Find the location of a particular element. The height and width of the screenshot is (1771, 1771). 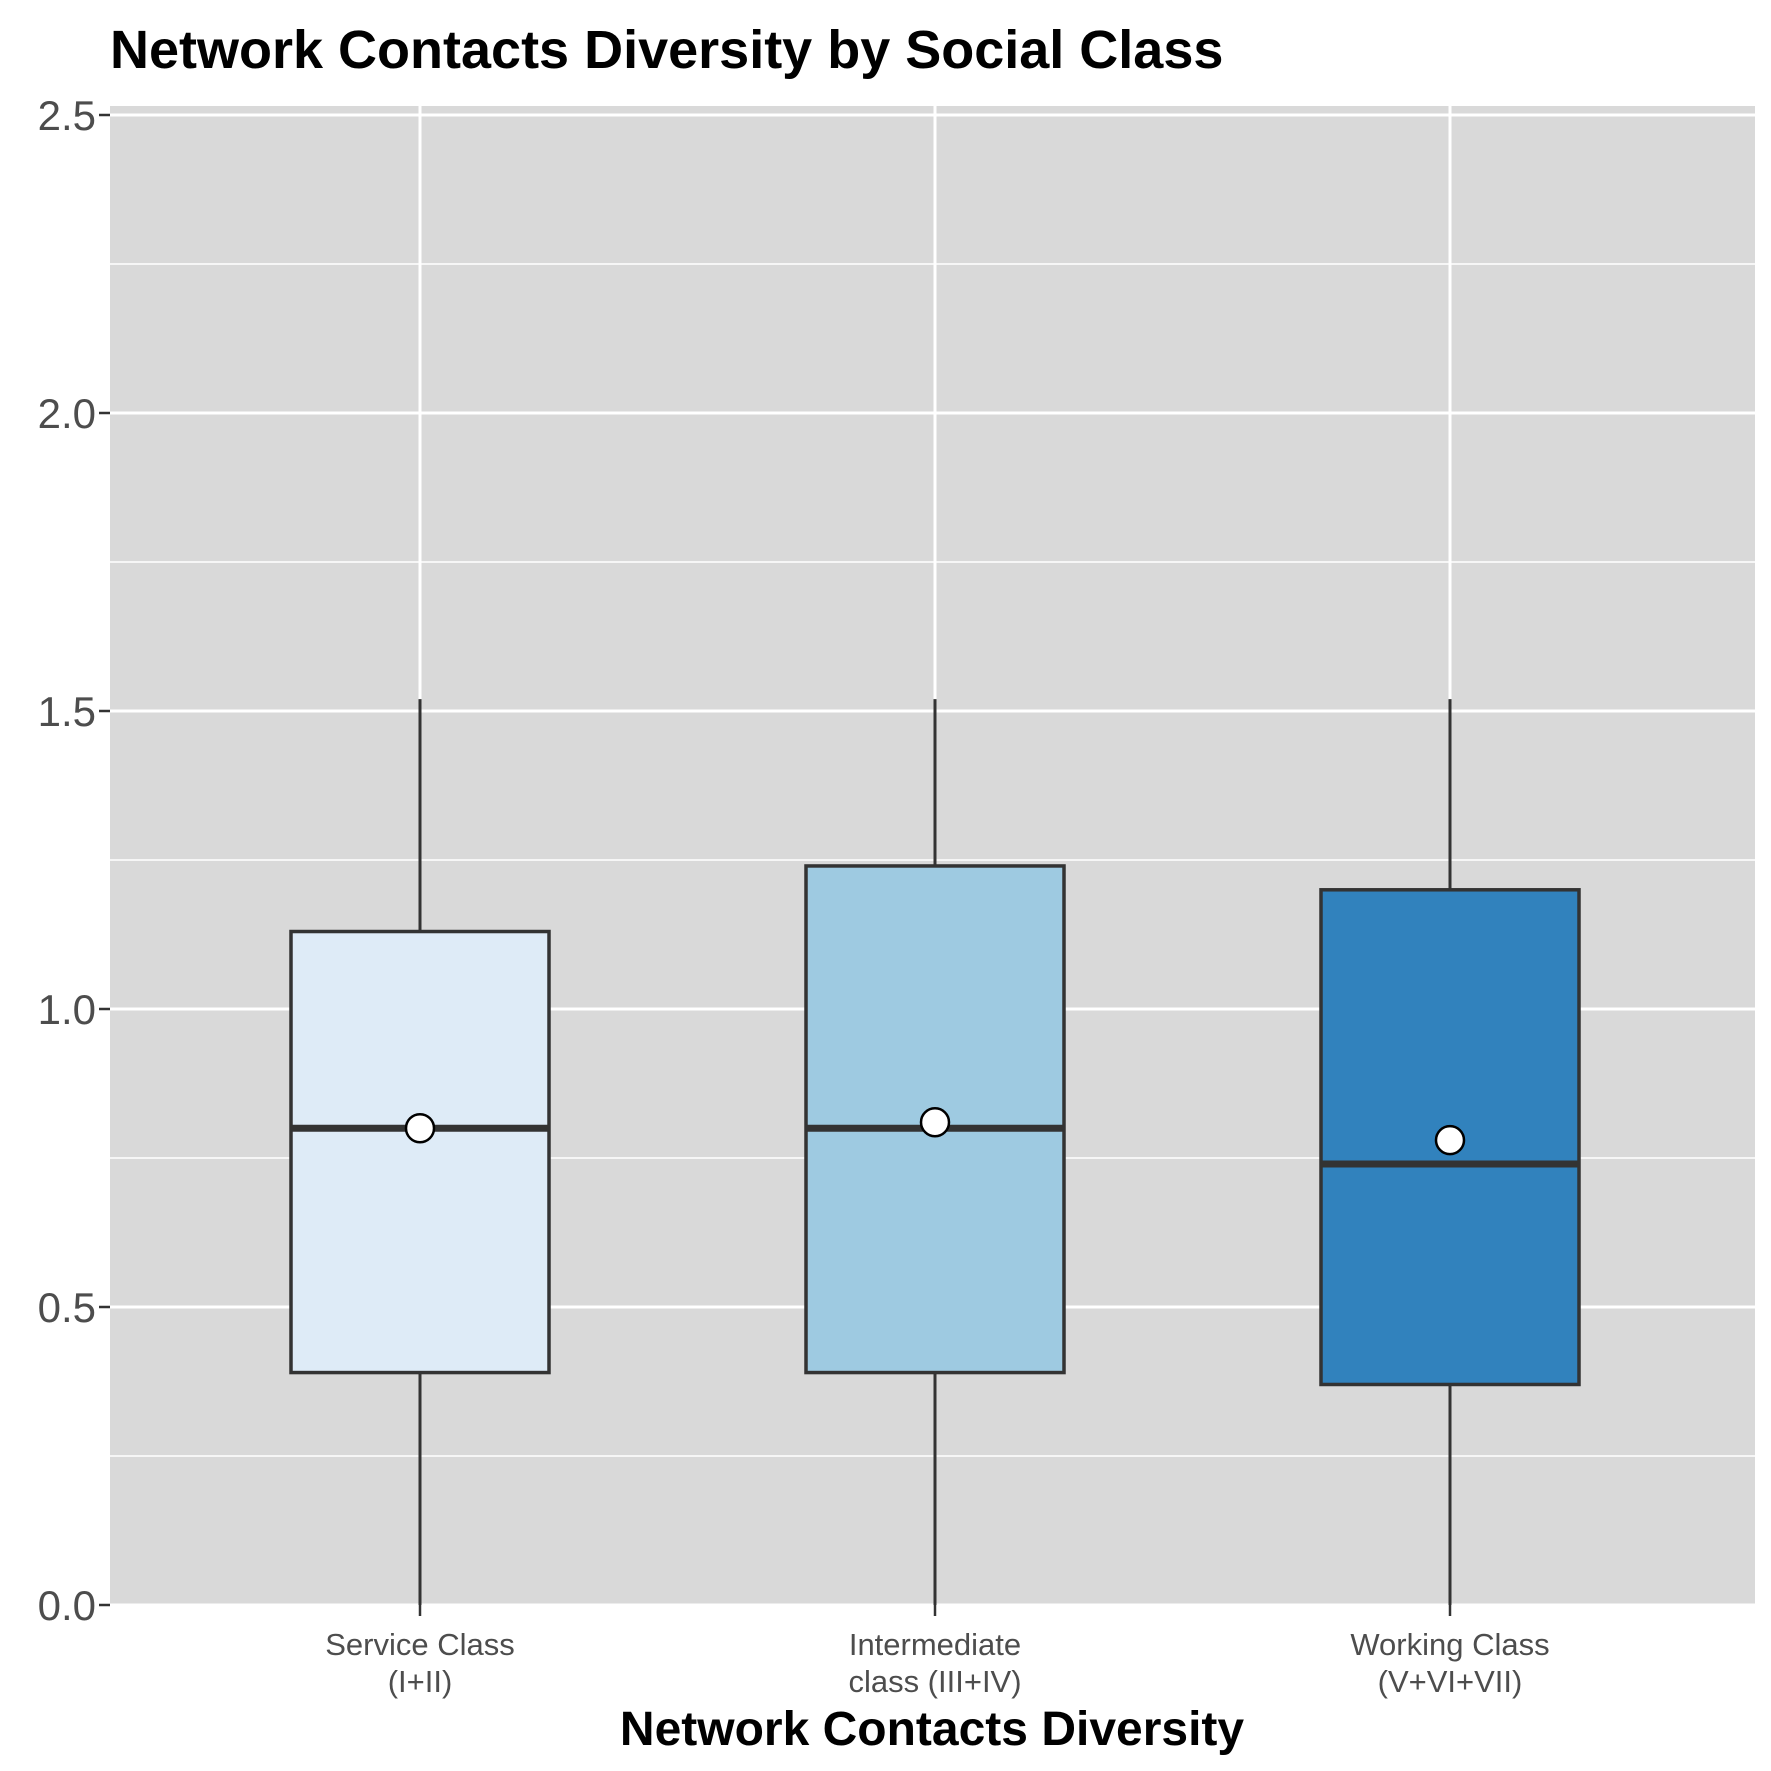

x-tick-label-line: Working Class is located at coordinates (1449, 1644).